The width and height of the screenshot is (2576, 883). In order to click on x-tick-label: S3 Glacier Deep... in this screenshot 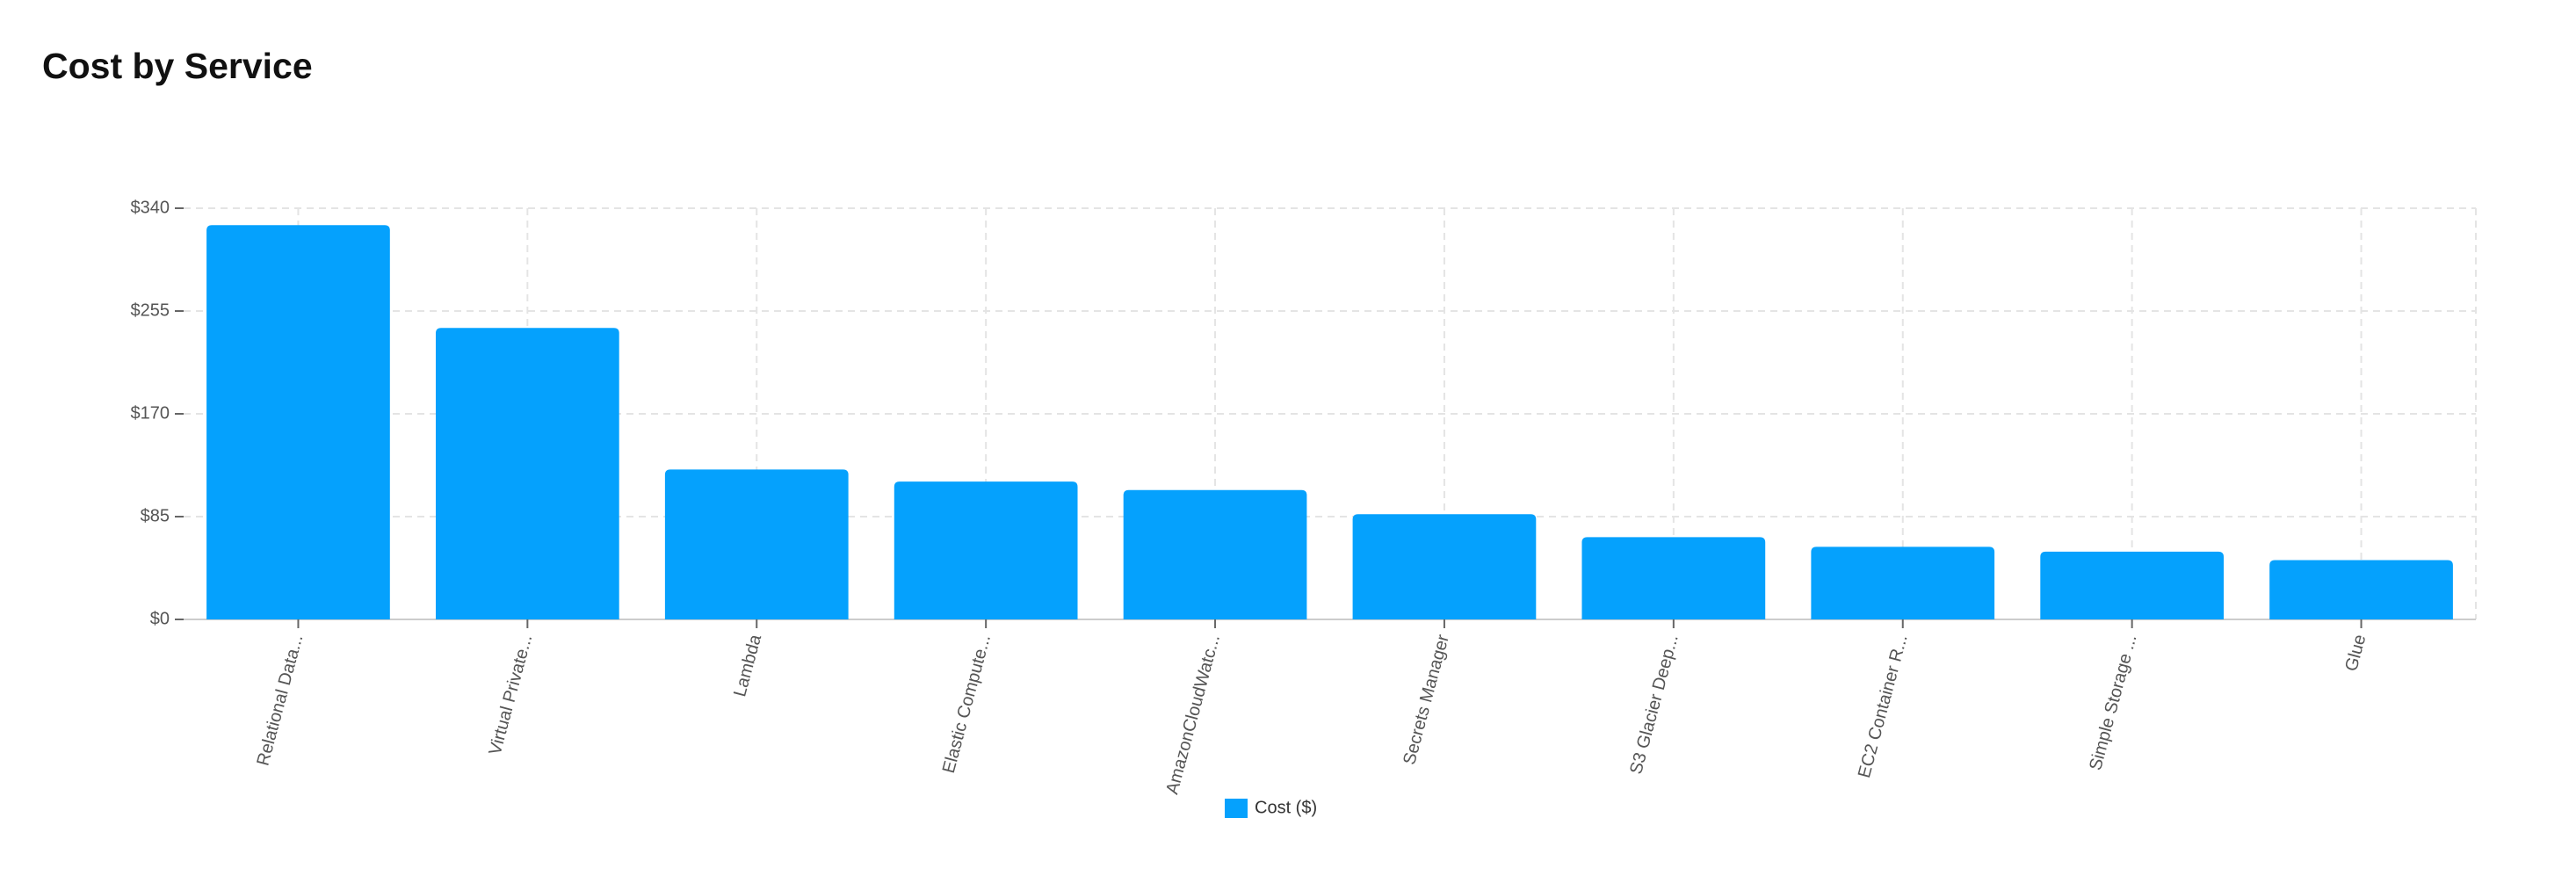, I will do `click(1654, 705)`.